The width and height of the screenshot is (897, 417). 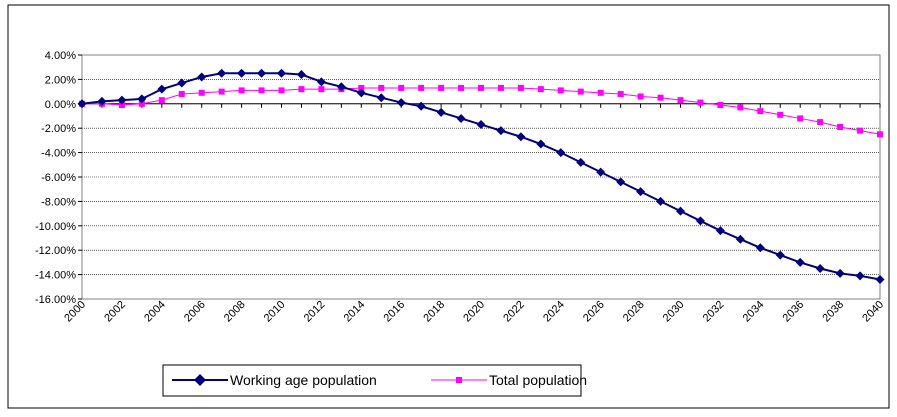 I want to click on legend-label-working-age: Working age population, so click(x=303, y=380).